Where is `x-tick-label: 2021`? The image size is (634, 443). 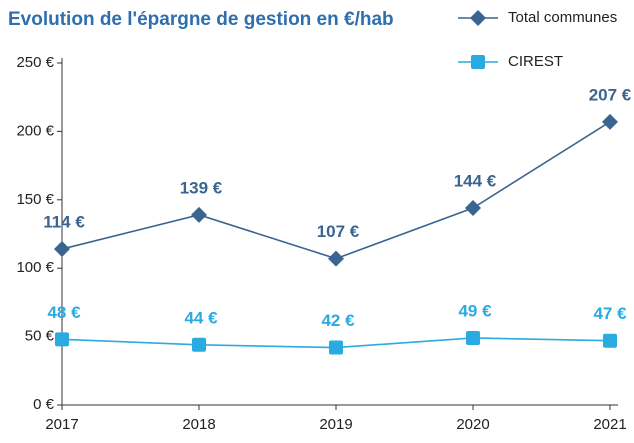
x-tick-label: 2021 is located at coordinates (609, 424).